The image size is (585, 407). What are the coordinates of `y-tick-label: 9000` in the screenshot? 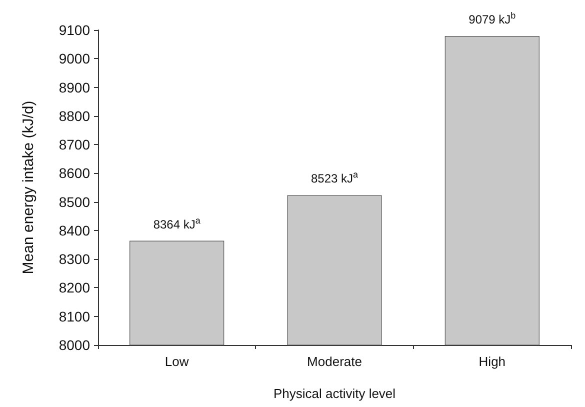 It's located at (74, 58).